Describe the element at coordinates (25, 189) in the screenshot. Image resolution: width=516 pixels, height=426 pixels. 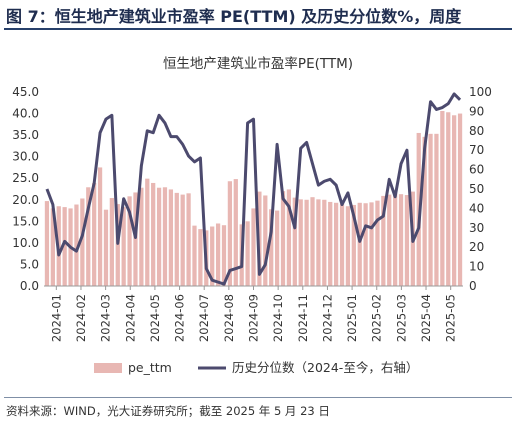
I see `left-axis: 0.0 5.0 10.0 15.0 20.0 25.0 30.0 35.0 40.0 45.0` at that location.